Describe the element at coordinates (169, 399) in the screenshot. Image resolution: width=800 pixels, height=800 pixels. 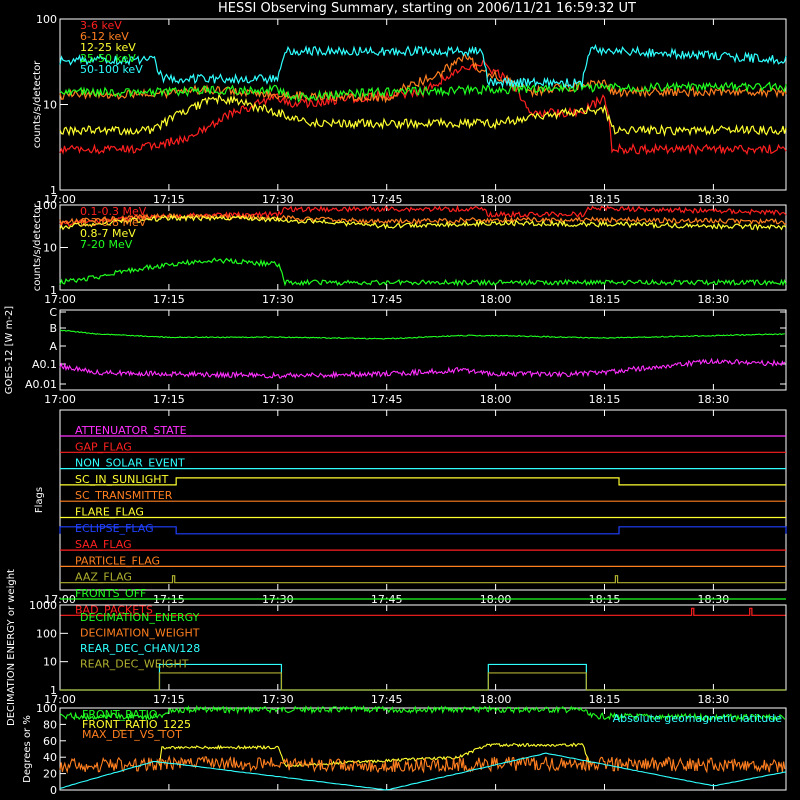
I see `panel3-xlabel: 17:15` at that location.